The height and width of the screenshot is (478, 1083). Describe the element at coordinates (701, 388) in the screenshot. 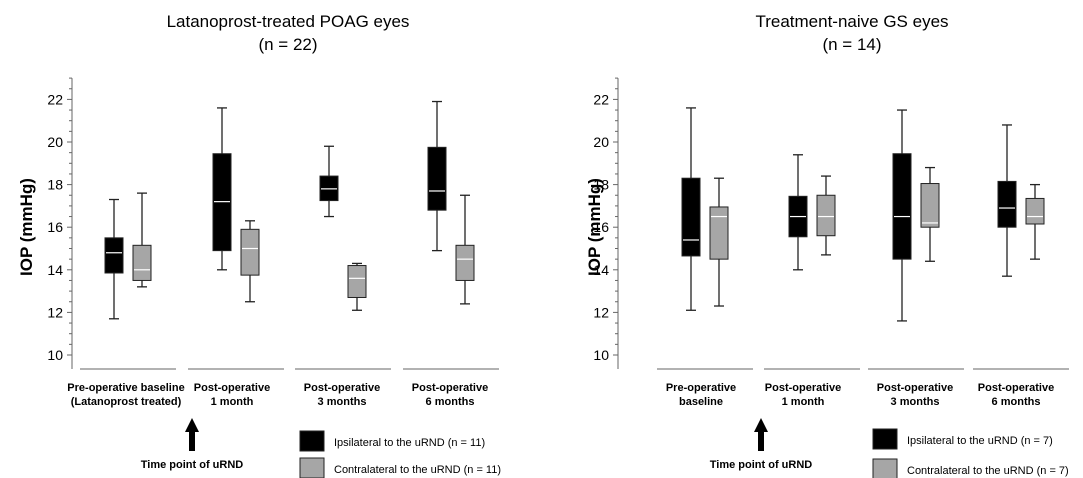

I see `x-category-label: Pre-operative` at that location.